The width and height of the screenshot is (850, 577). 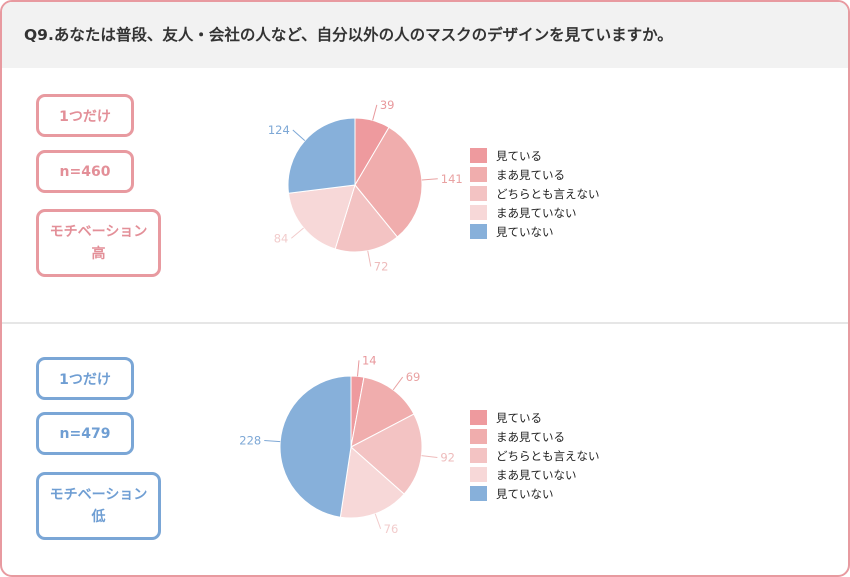 What do you see at coordinates (413, 377) in the screenshot?
I see `slice-value-label: 69` at bounding box center [413, 377].